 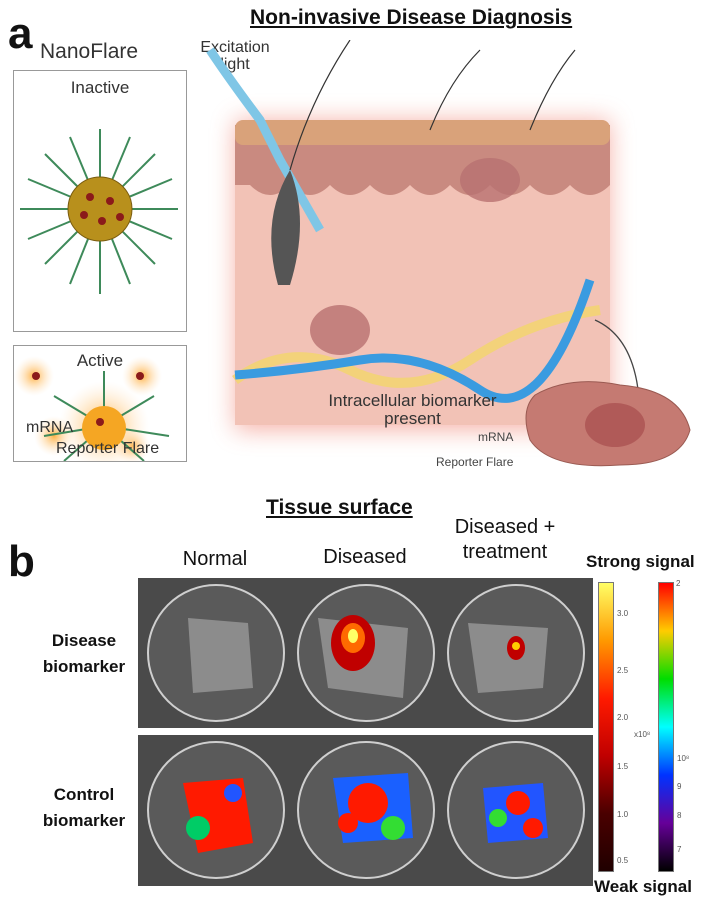 What do you see at coordinates (505, 539) in the screenshot?
I see `column-label-treatment: Diseased + treatment` at bounding box center [505, 539].